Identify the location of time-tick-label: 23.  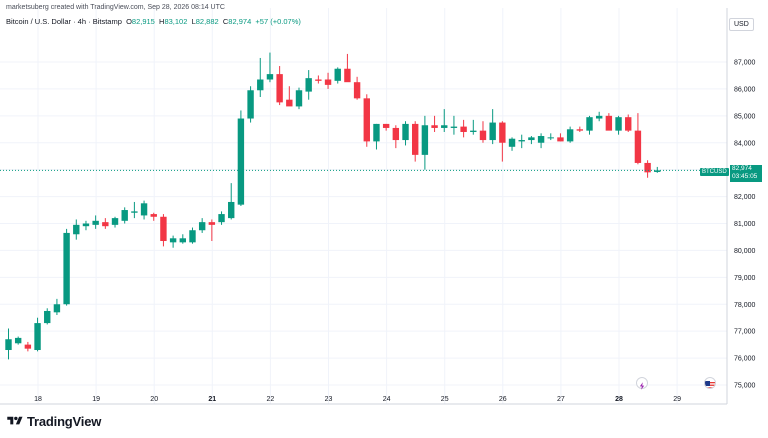
(329, 399).